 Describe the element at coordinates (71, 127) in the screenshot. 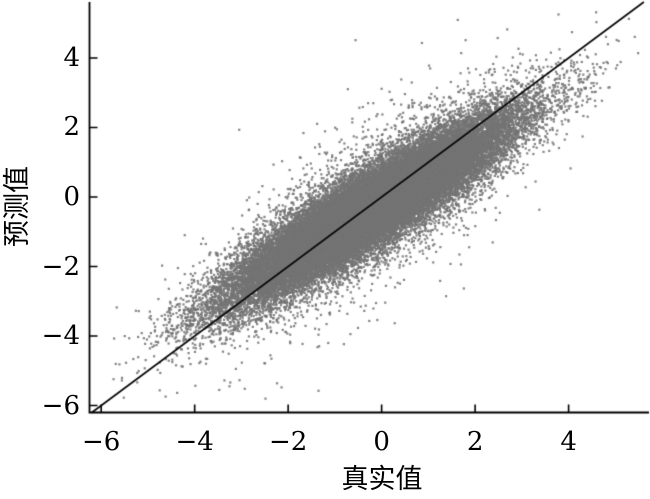

I see `y-tick-label: 2` at that location.